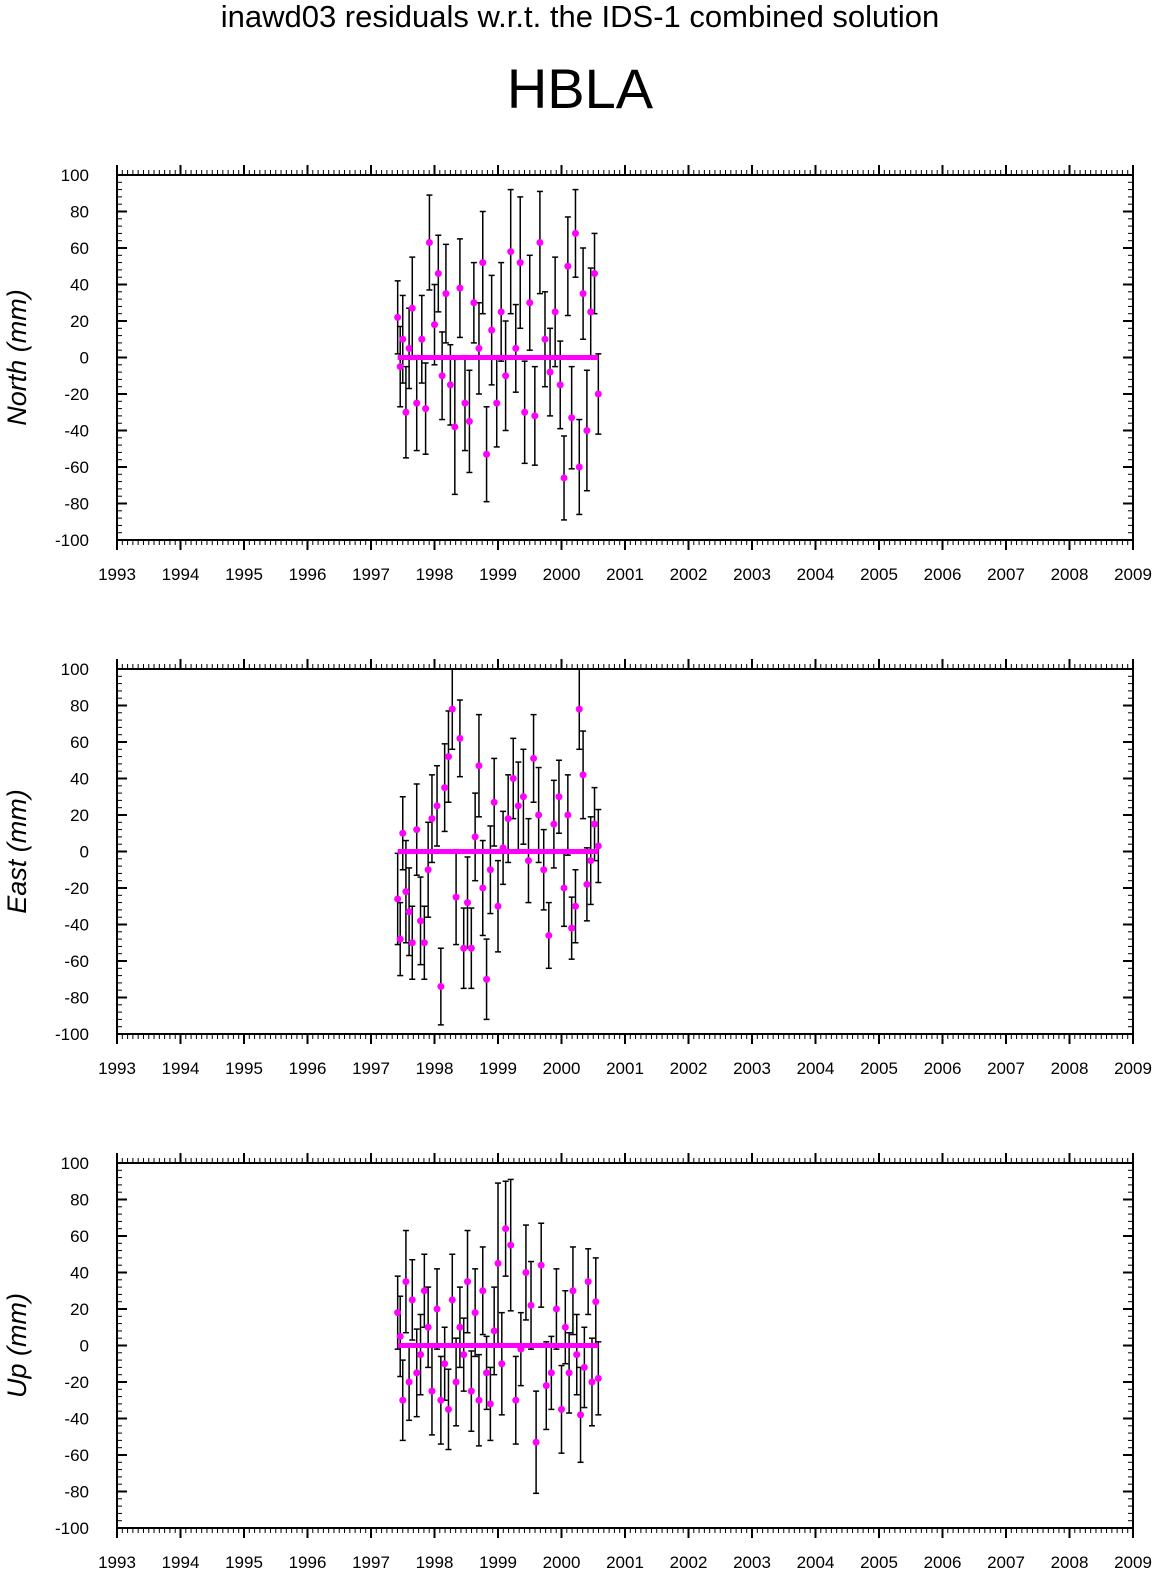 Image resolution: width=1160 pixels, height=1575 pixels. I want to click on north-x-tick-label: 2009, so click(1133, 574).